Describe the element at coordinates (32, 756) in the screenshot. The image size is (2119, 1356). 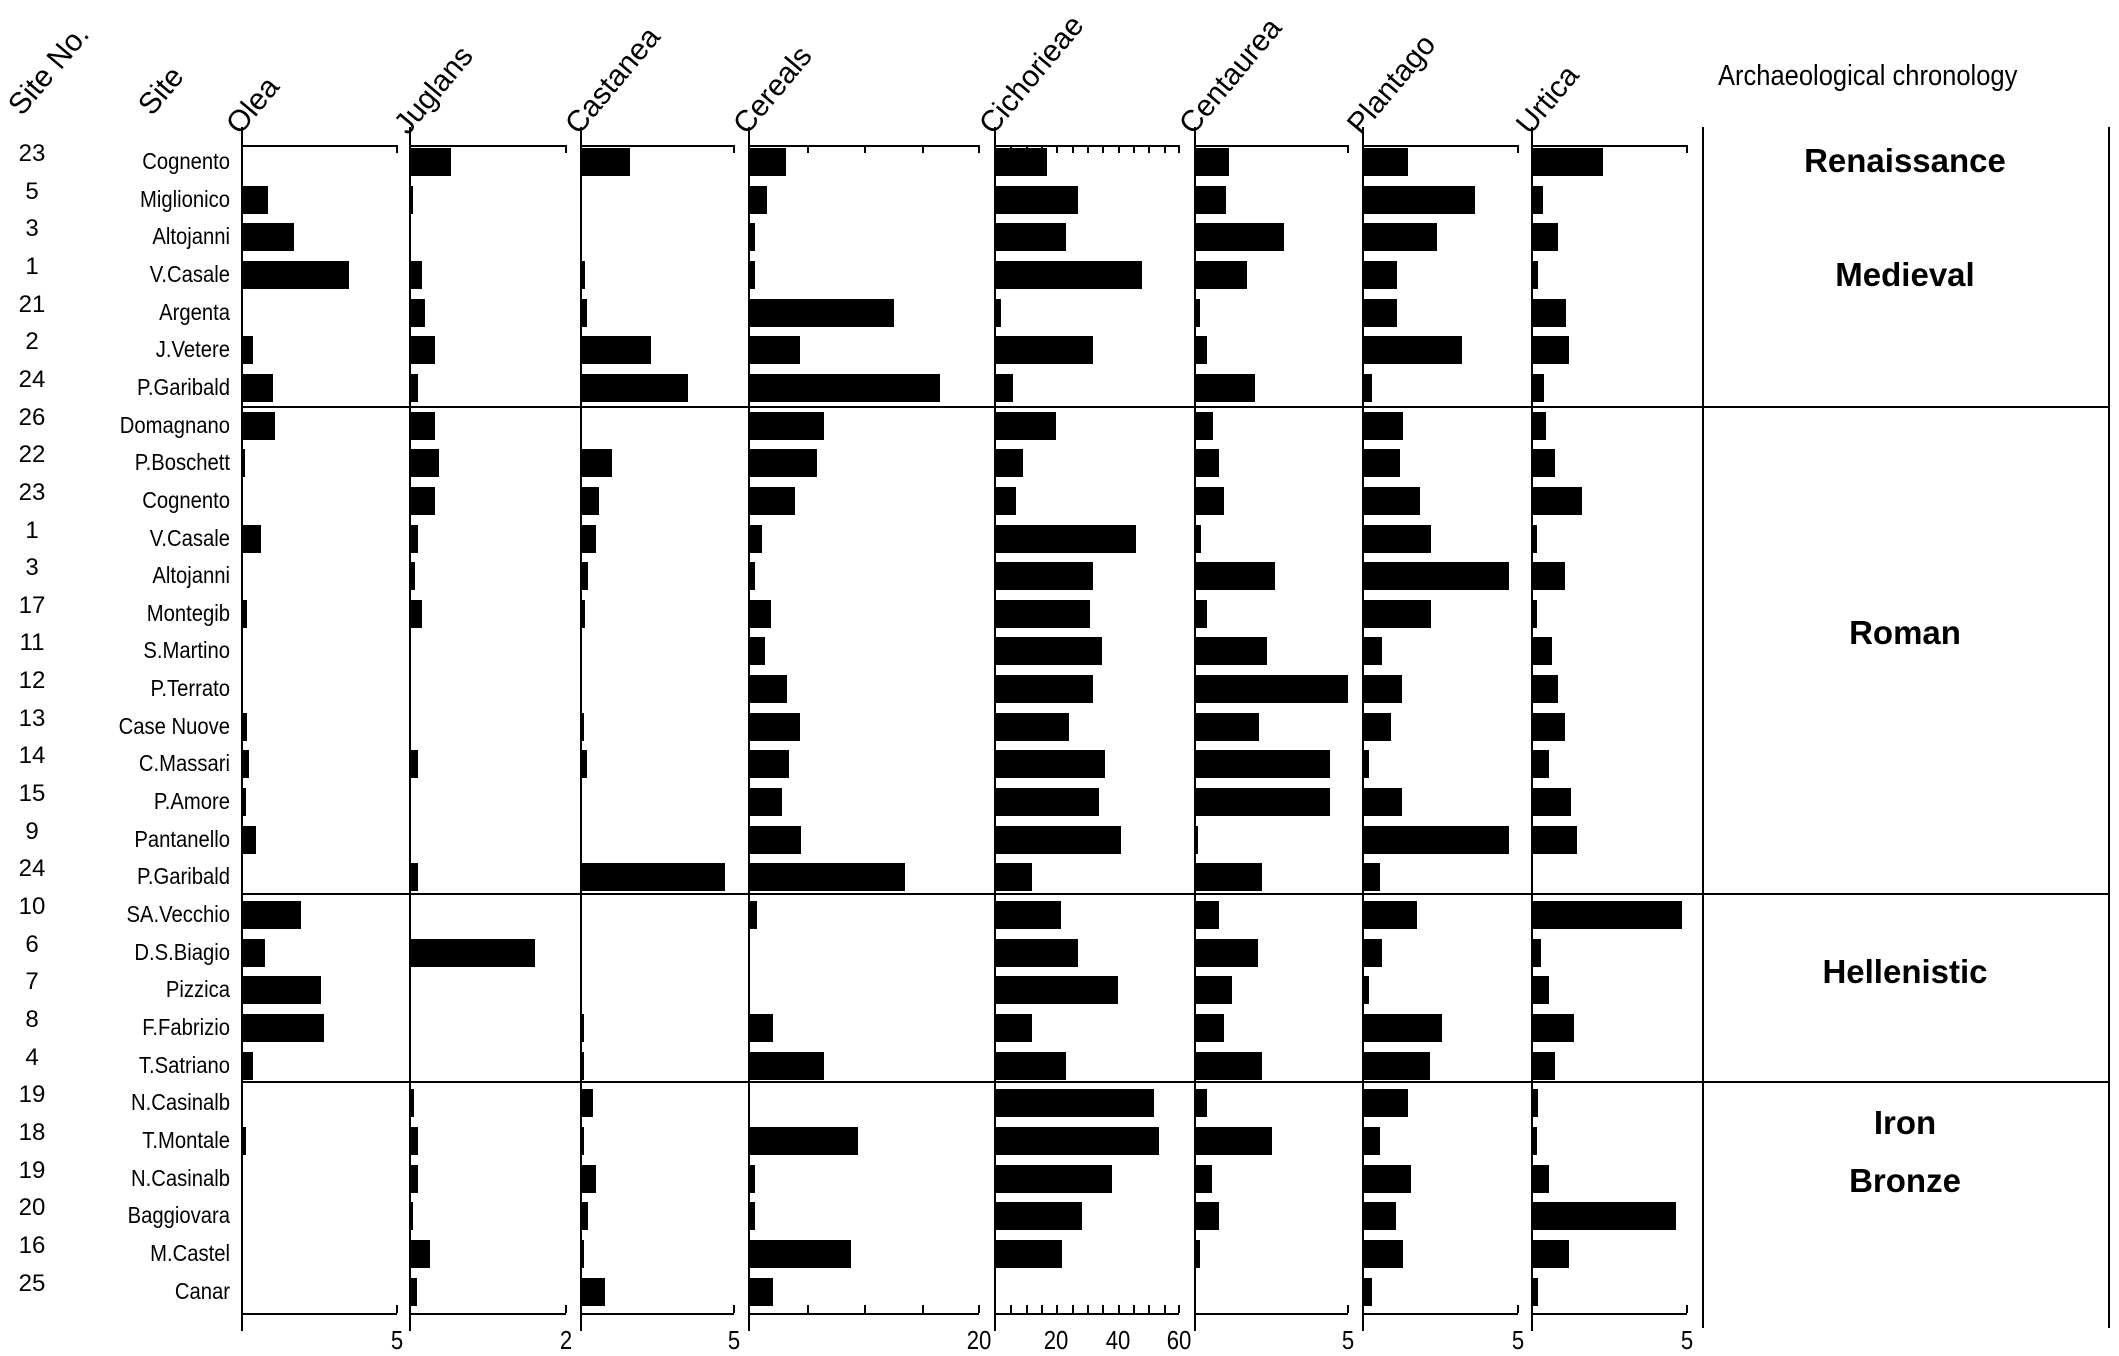
I see `site-number: 14` at that location.